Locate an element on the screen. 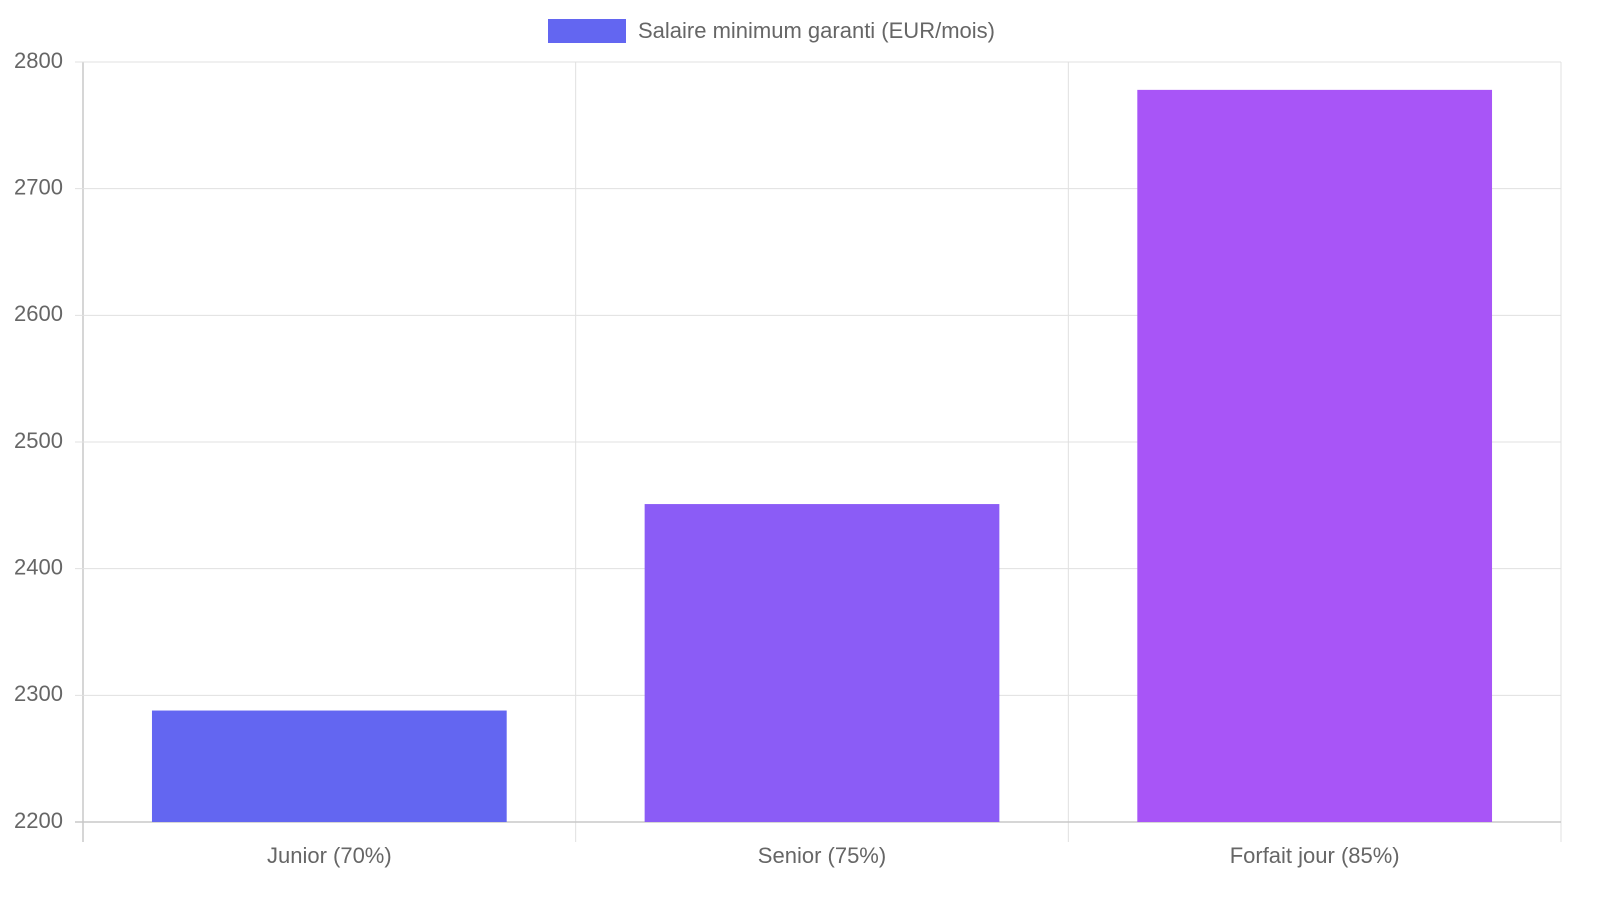 The image size is (1600, 900). x-tick-label: Junior (70%) is located at coordinates (329, 855).